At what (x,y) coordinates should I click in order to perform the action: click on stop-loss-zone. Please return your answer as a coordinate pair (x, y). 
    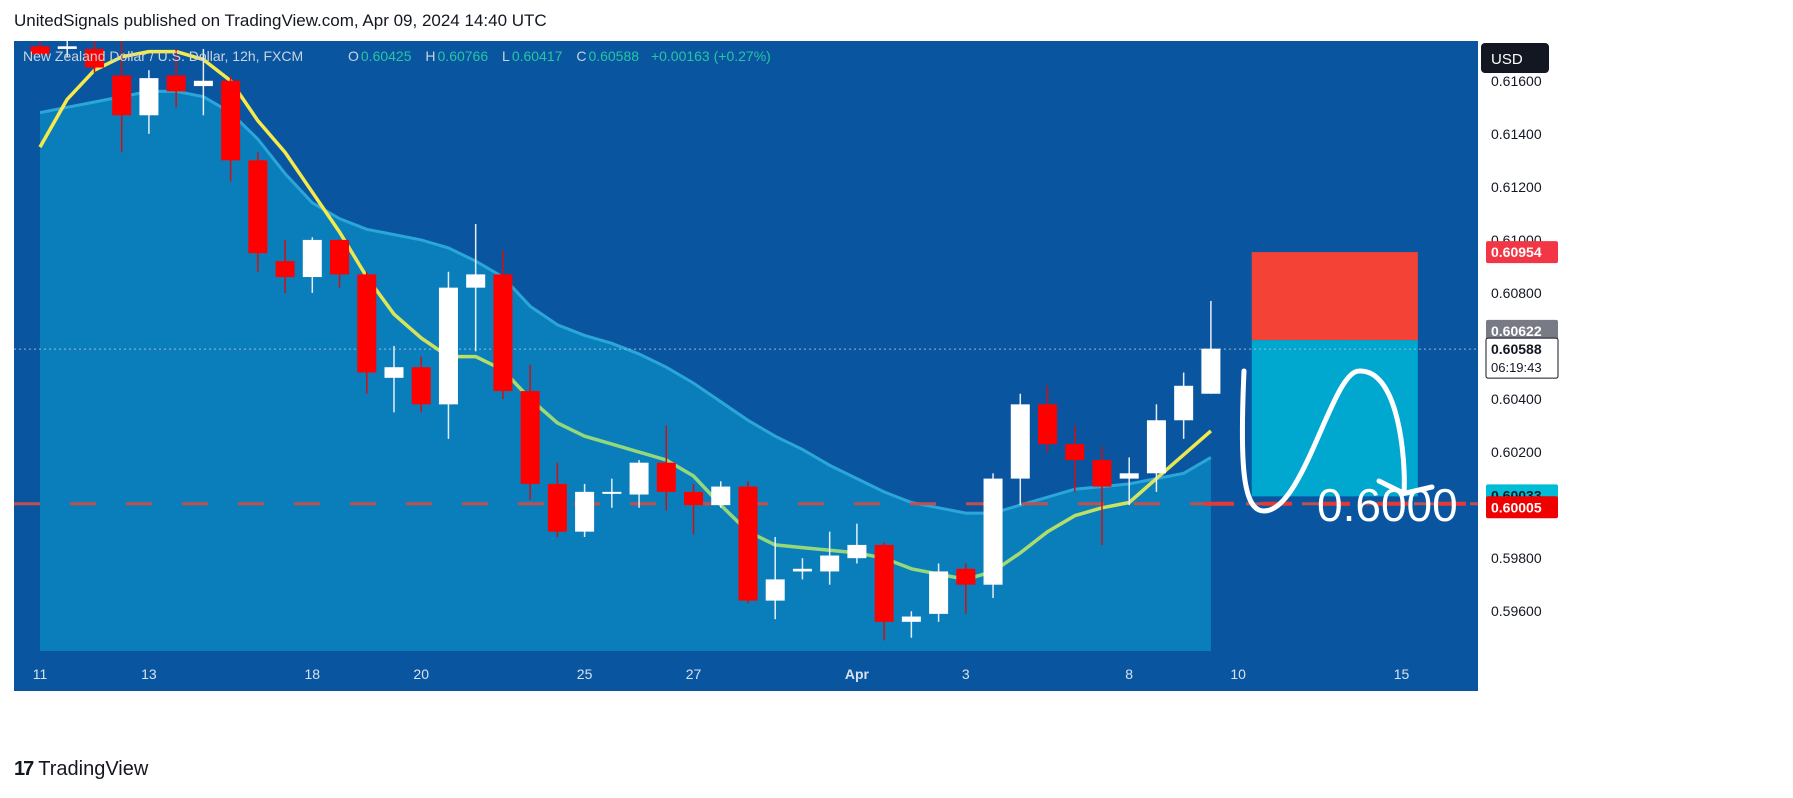
    Looking at the image, I should click on (1334, 296).